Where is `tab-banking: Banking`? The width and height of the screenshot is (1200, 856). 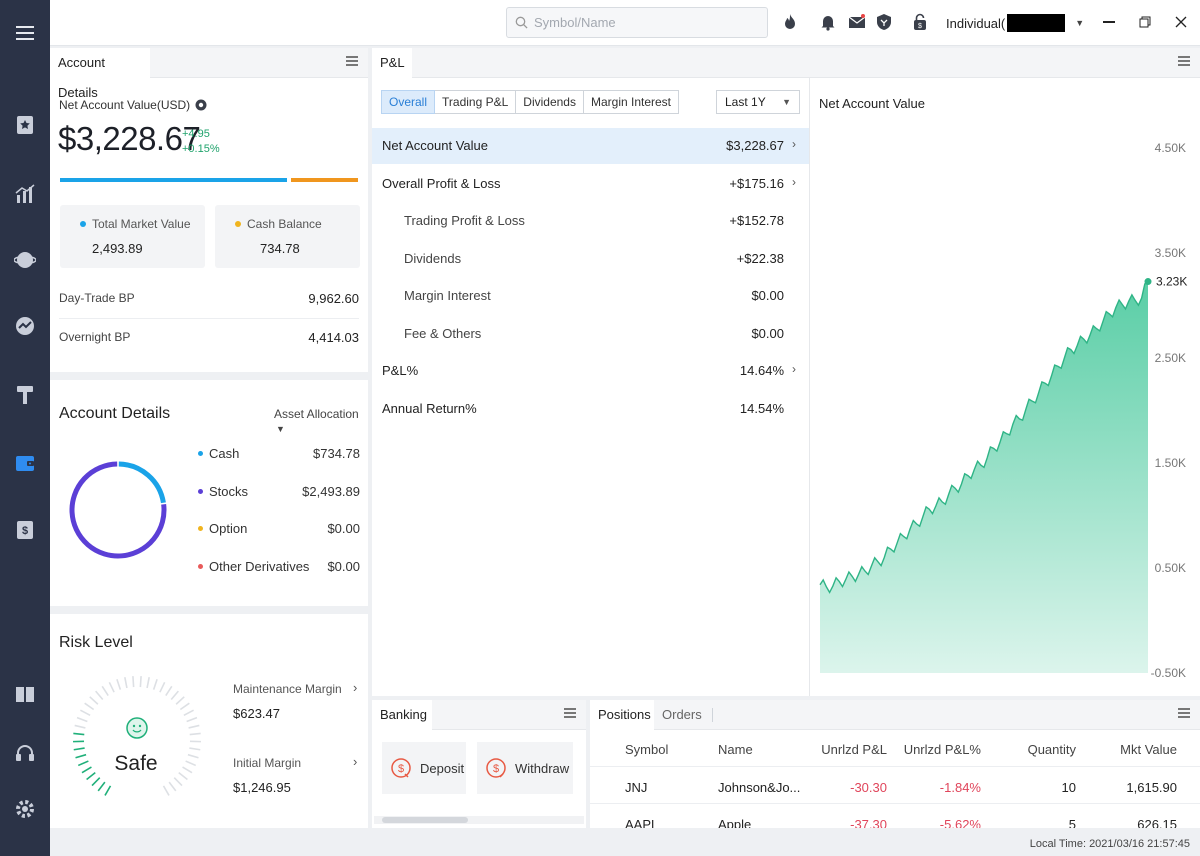 tab-banking: Banking is located at coordinates (402, 715).